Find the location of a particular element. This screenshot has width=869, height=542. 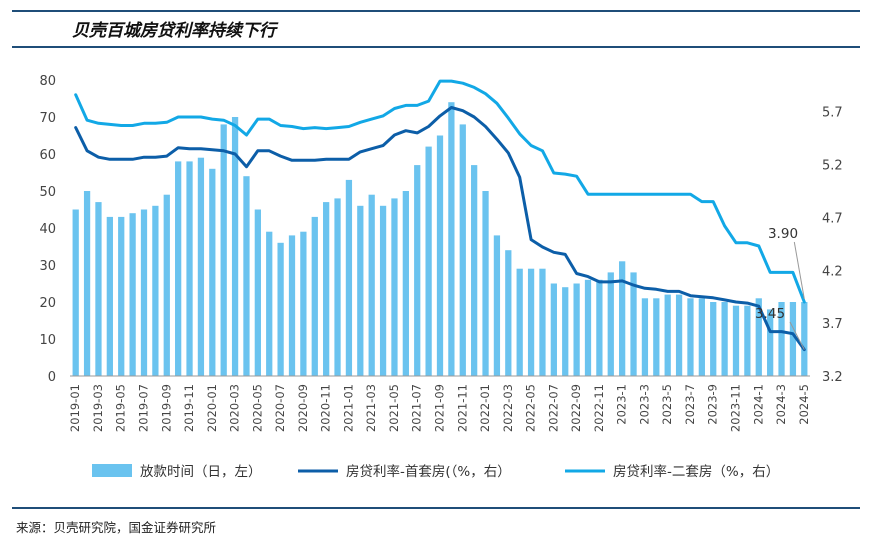

x-tick-label: 2021-05 is located at coordinates (394, 408).